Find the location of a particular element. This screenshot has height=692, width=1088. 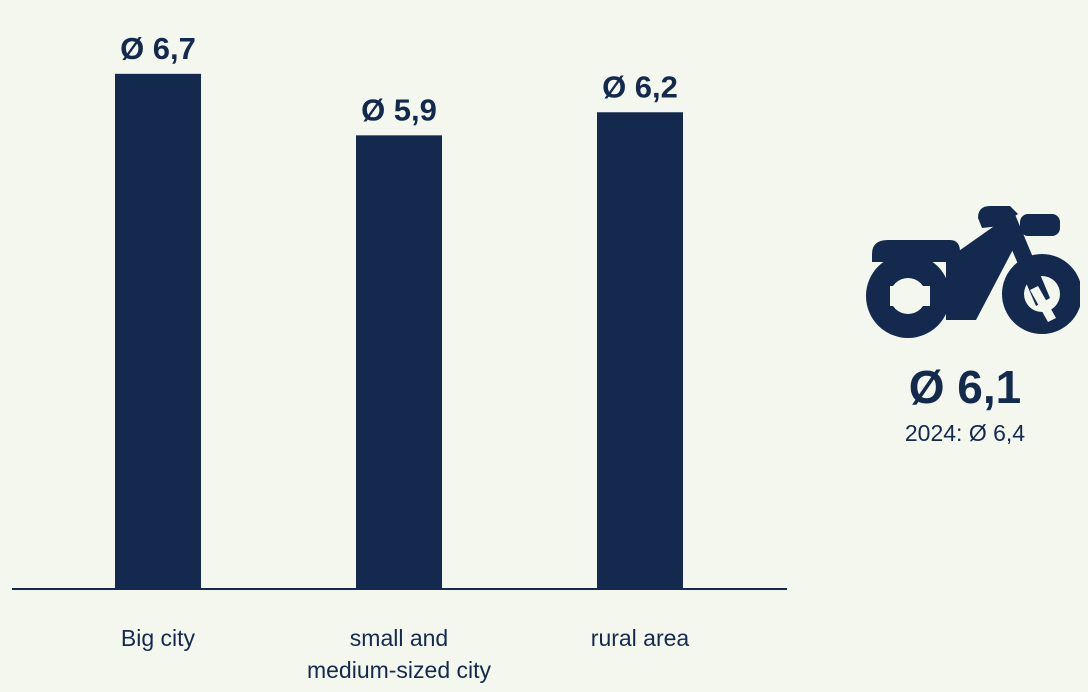

category-label-1: Big city is located at coordinates (158, 638).